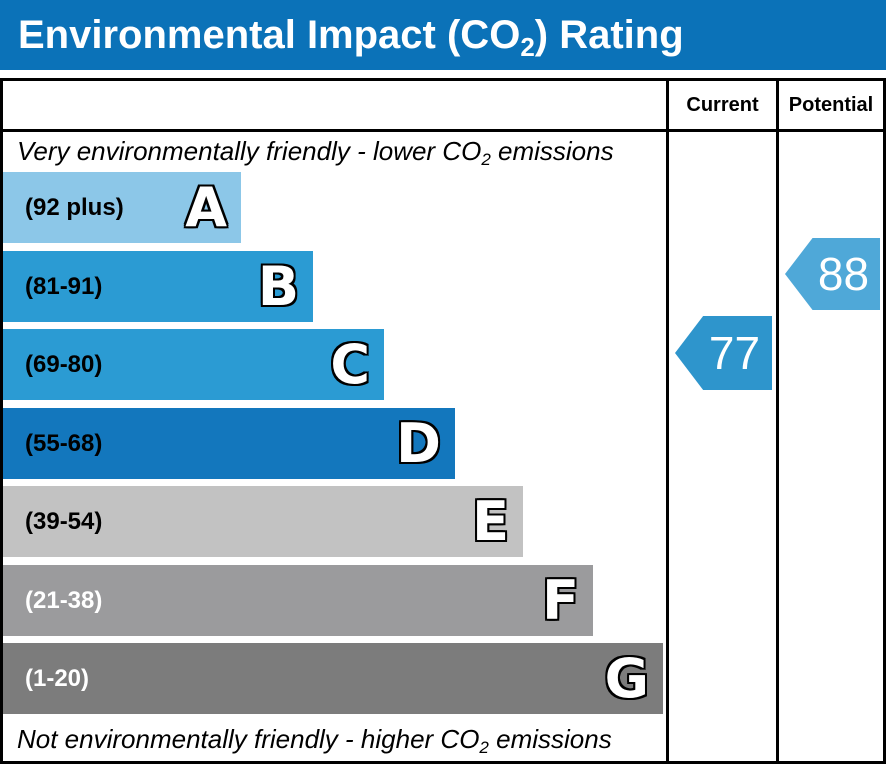 This screenshot has height=764, width=886. Describe the element at coordinates (831, 104) in the screenshot. I see `potential-column-header: Potential` at that location.